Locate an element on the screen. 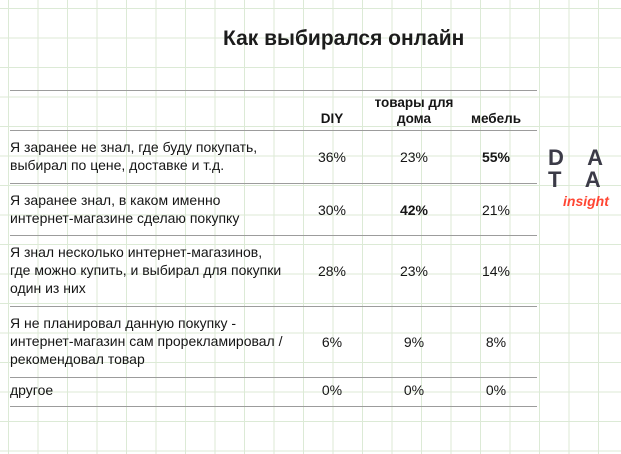 This screenshot has width=621, height=454. value-cell-diy: 30% is located at coordinates (332, 209).